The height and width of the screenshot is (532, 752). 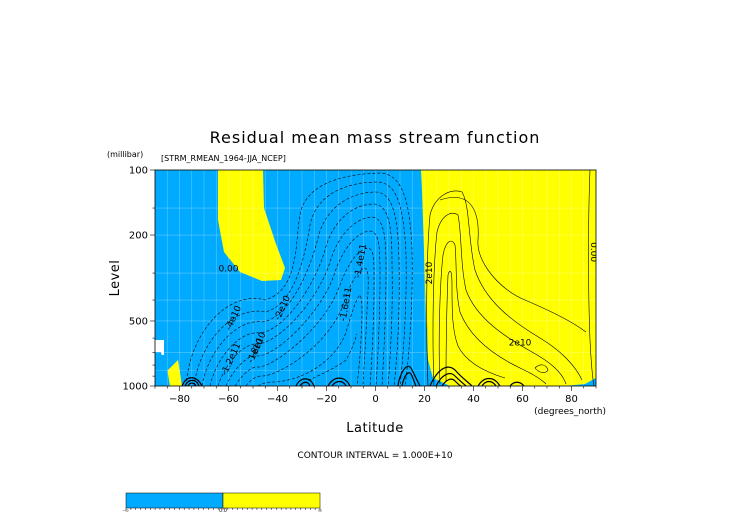 What do you see at coordinates (251, 225) in the screenshot?
I see `positive-region-upper-west` at bounding box center [251, 225].